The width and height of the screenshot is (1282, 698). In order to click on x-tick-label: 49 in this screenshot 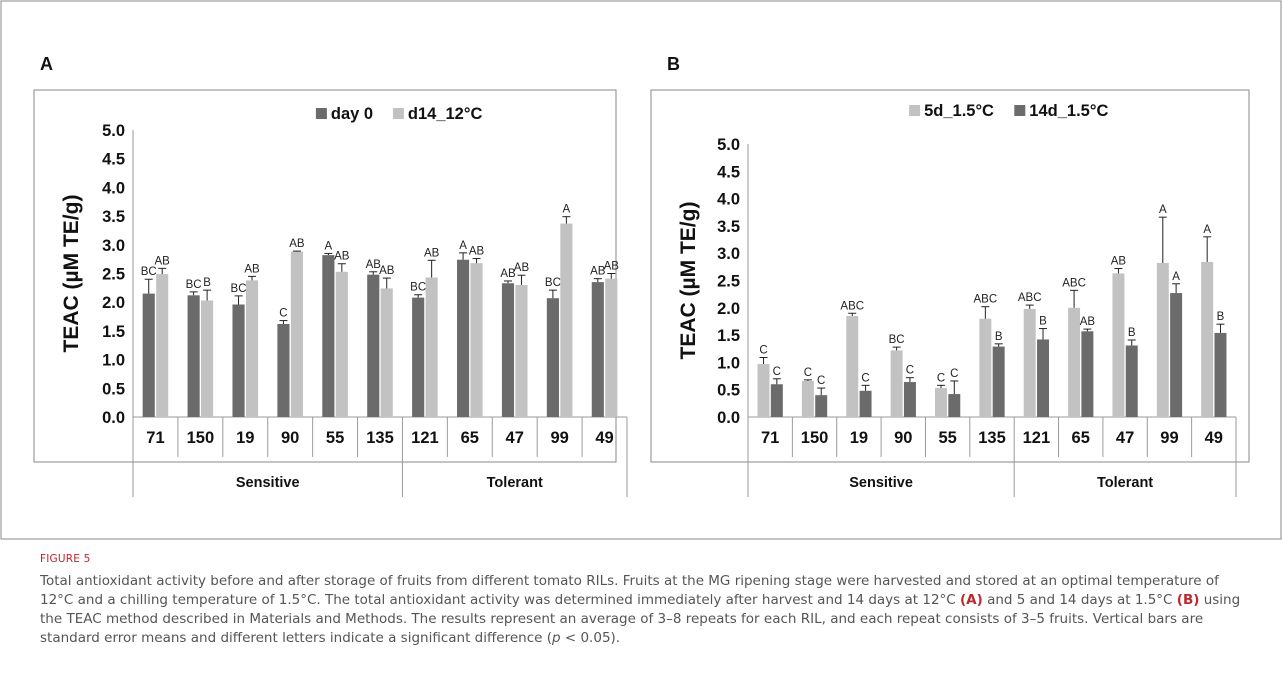, I will do `click(1214, 438)`.